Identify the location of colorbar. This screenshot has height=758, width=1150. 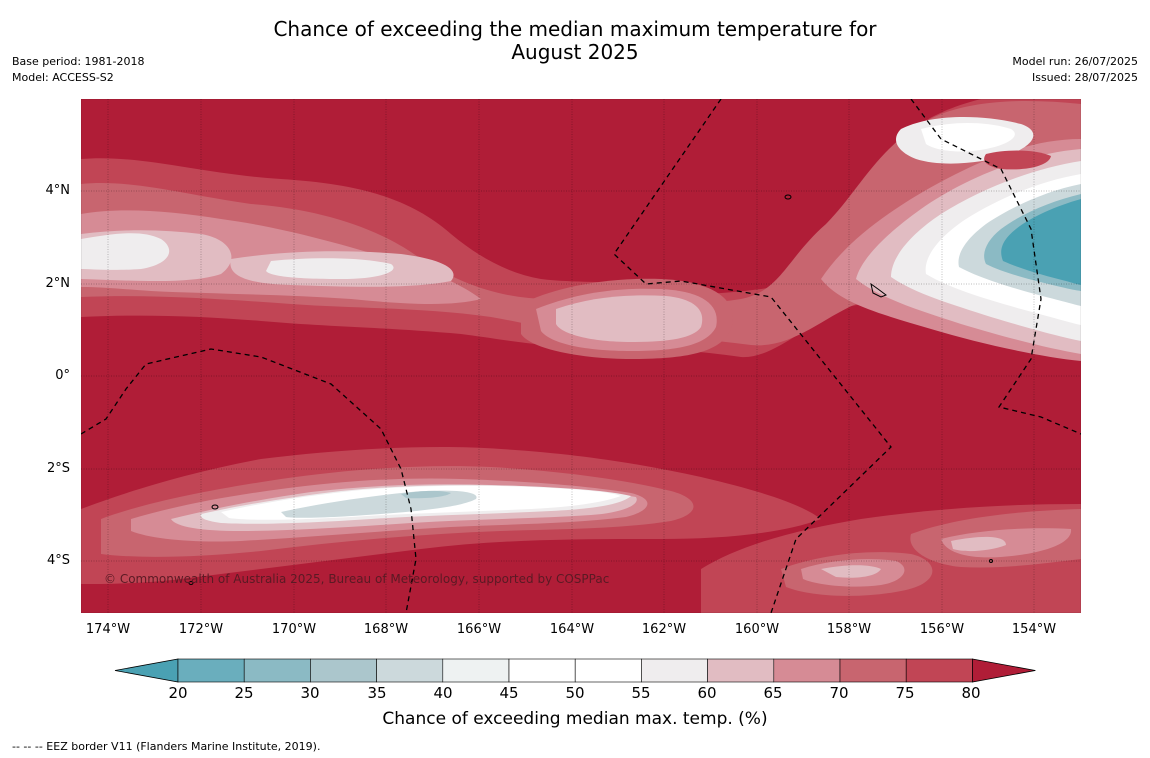
(575, 670).